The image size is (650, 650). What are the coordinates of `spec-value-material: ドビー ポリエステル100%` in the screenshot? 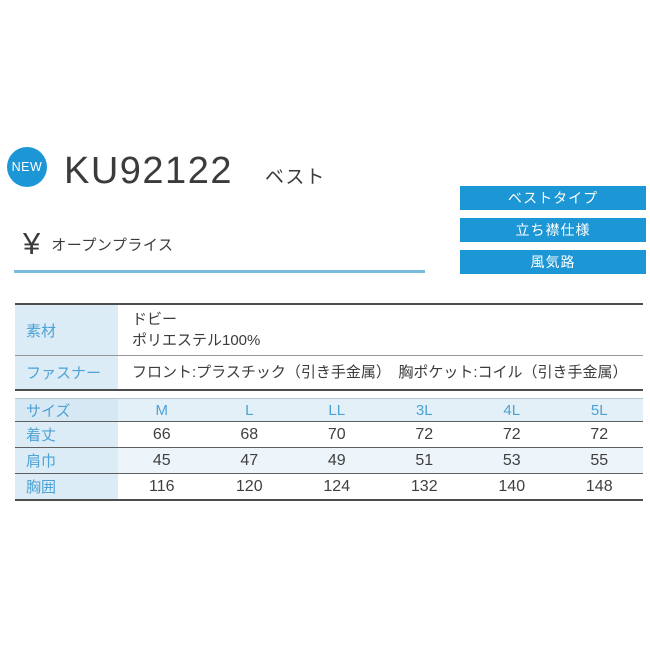 It's located at (380, 330).